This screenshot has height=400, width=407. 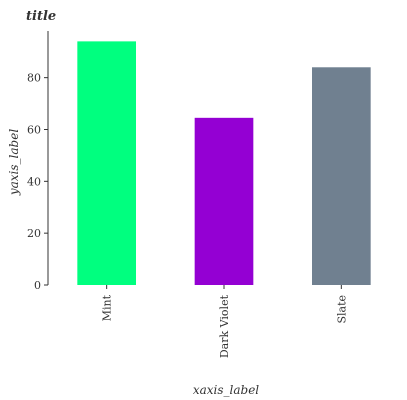 What do you see at coordinates (37, 285) in the screenshot?
I see `y-tick-label: 0` at bounding box center [37, 285].